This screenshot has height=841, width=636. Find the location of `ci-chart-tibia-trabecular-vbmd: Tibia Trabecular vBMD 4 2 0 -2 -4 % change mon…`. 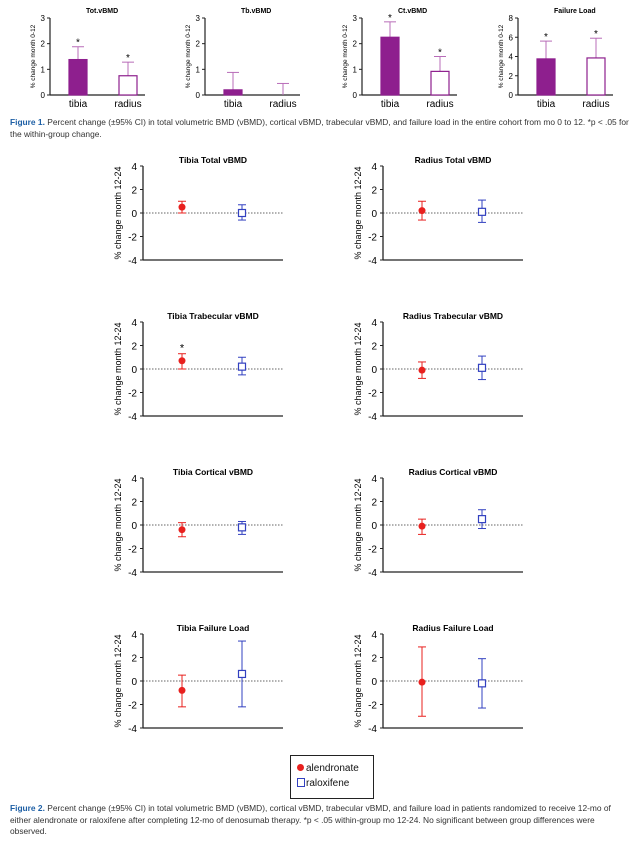

ci-chart-tibia-trabecular-vbmd: Tibia Trabecular vBMD 4 2 0 -2 -4 % change mon… is located at coordinates (198, 367).